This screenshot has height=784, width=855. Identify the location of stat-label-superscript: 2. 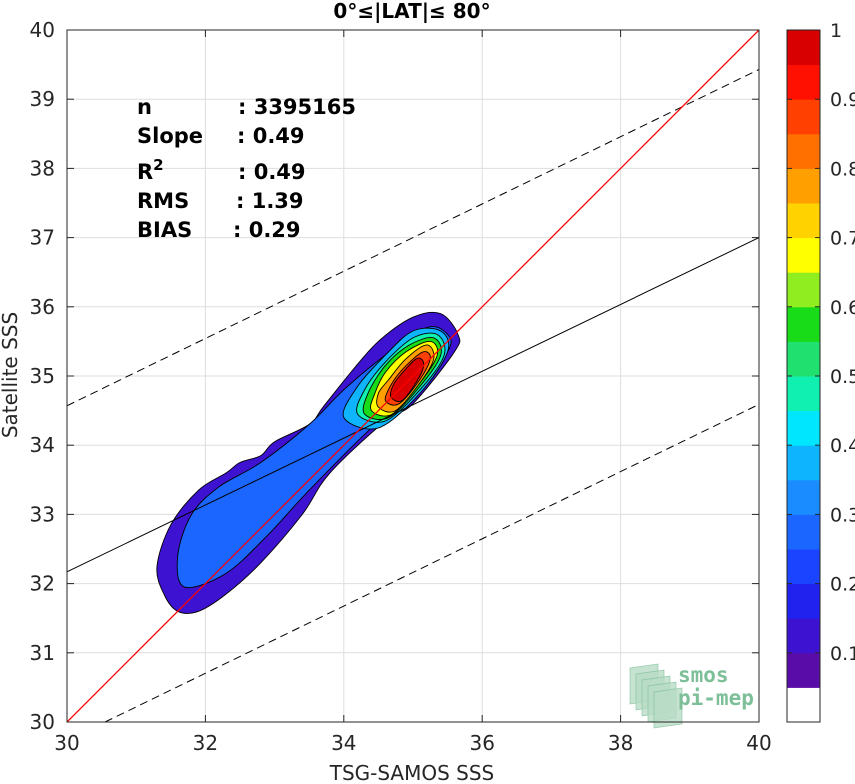
(158, 165).